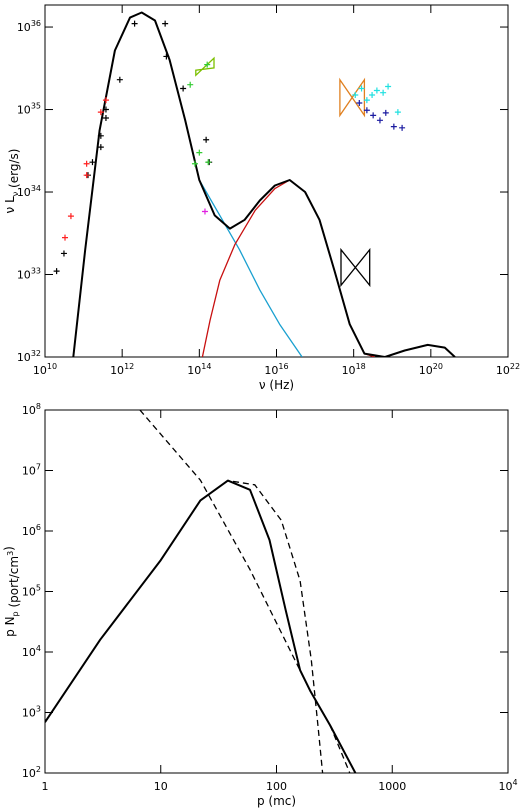 This screenshot has height=809, width=520. What do you see at coordinates (161, 786) in the screenshot?
I see `tick-label: 10` at bounding box center [161, 786].